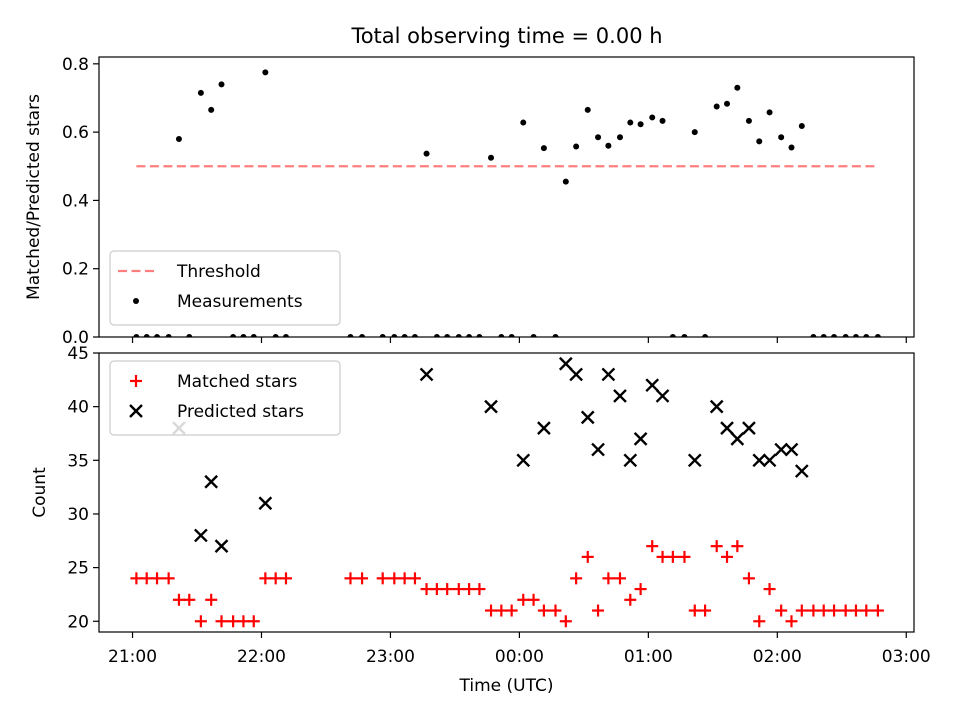 The width and height of the screenshot is (960, 720). What do you see at coordinates (777, 657) in the screenshot?
I see `x-tick-label: 02:00` at bounding box center [777, 657].